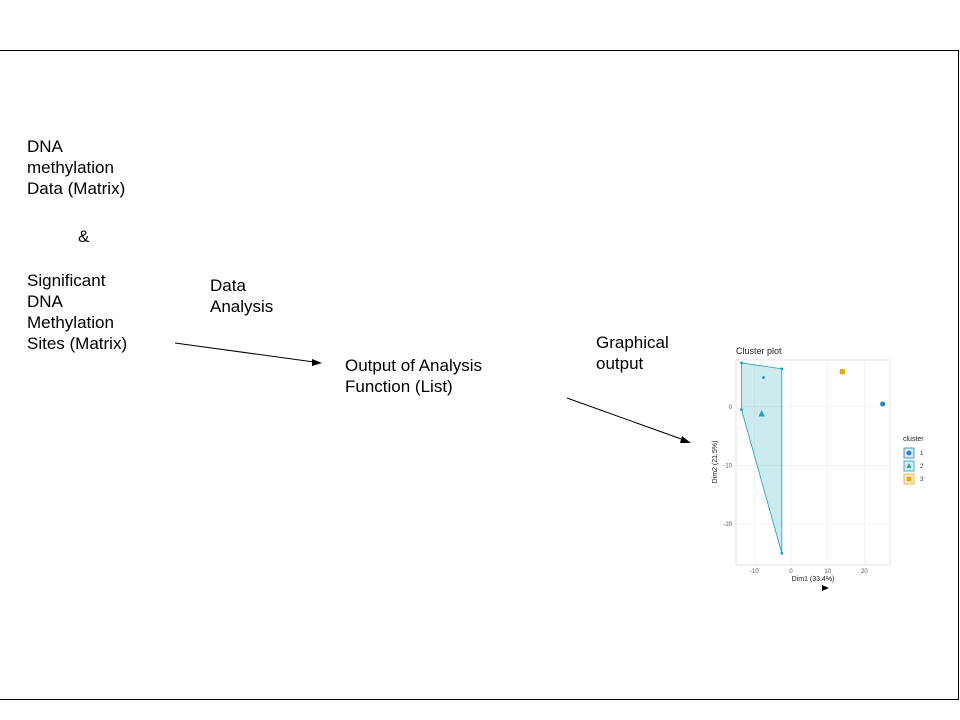 The width and height of the screenshot is (960, 720). Describe the element at coordinates (242, 296) in the screenshot. I see `data-analysis-label: Data Analysis` at that location.